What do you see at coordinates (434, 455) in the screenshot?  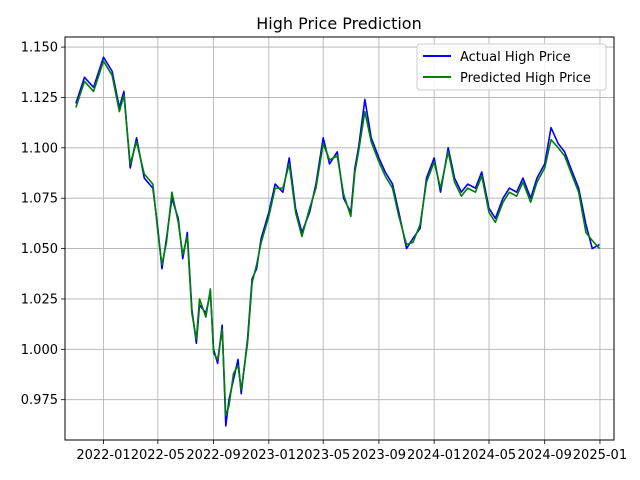 I see `x-tick-label: 2024-01` at bounding box center [434, 455].